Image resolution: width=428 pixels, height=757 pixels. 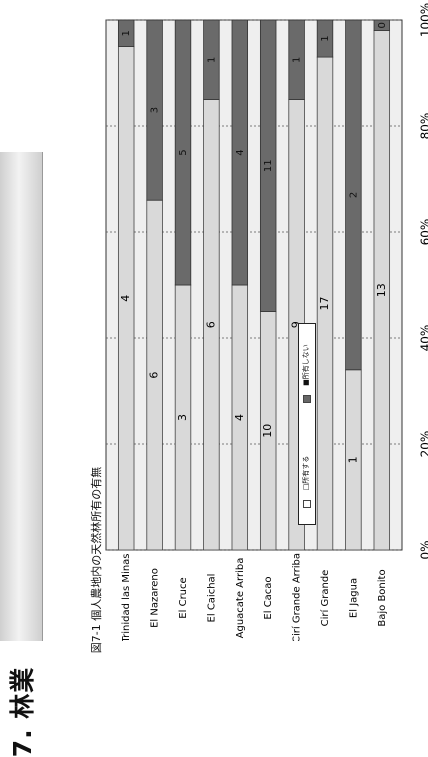 What do you see at coordinates (211, 598) in the screenshot?
I see `category-label: El Caichal` at bounding box center [211, 598].